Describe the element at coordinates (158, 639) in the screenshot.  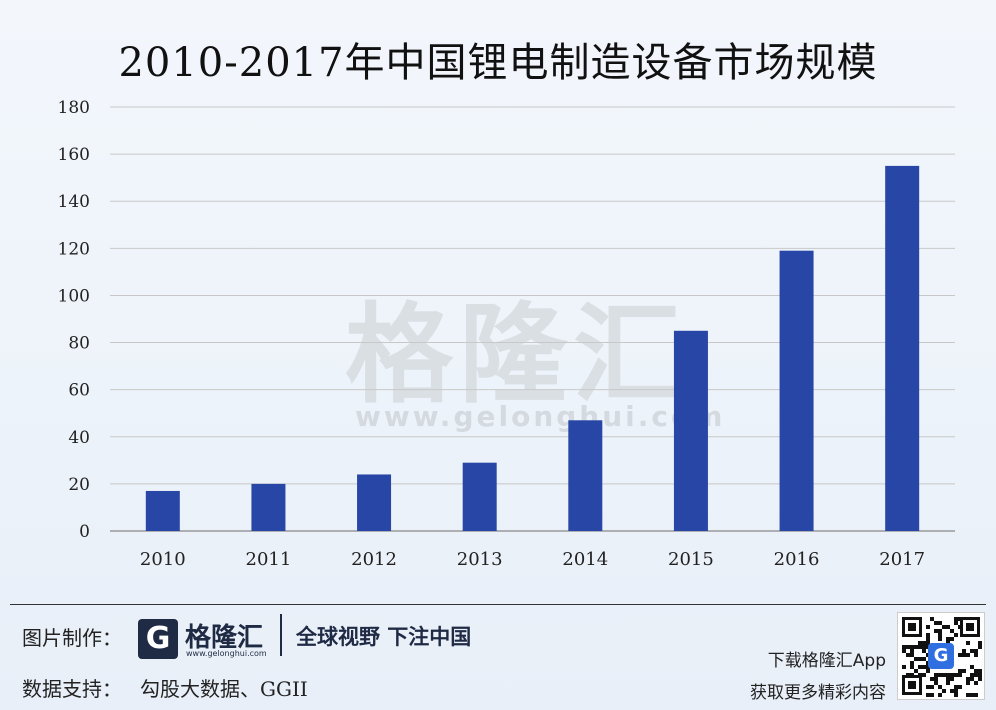
I see `gelonghui-logo-icon: G` at that location.